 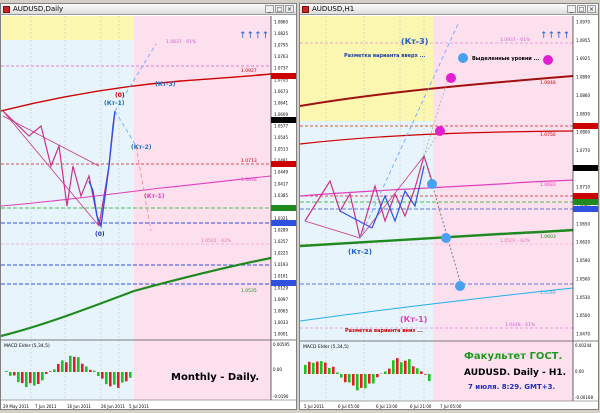 What do you see at coordinates (249, 291) in the screenshot?
I see `level-tag: 1.0535` at bounding box center [249, 291].